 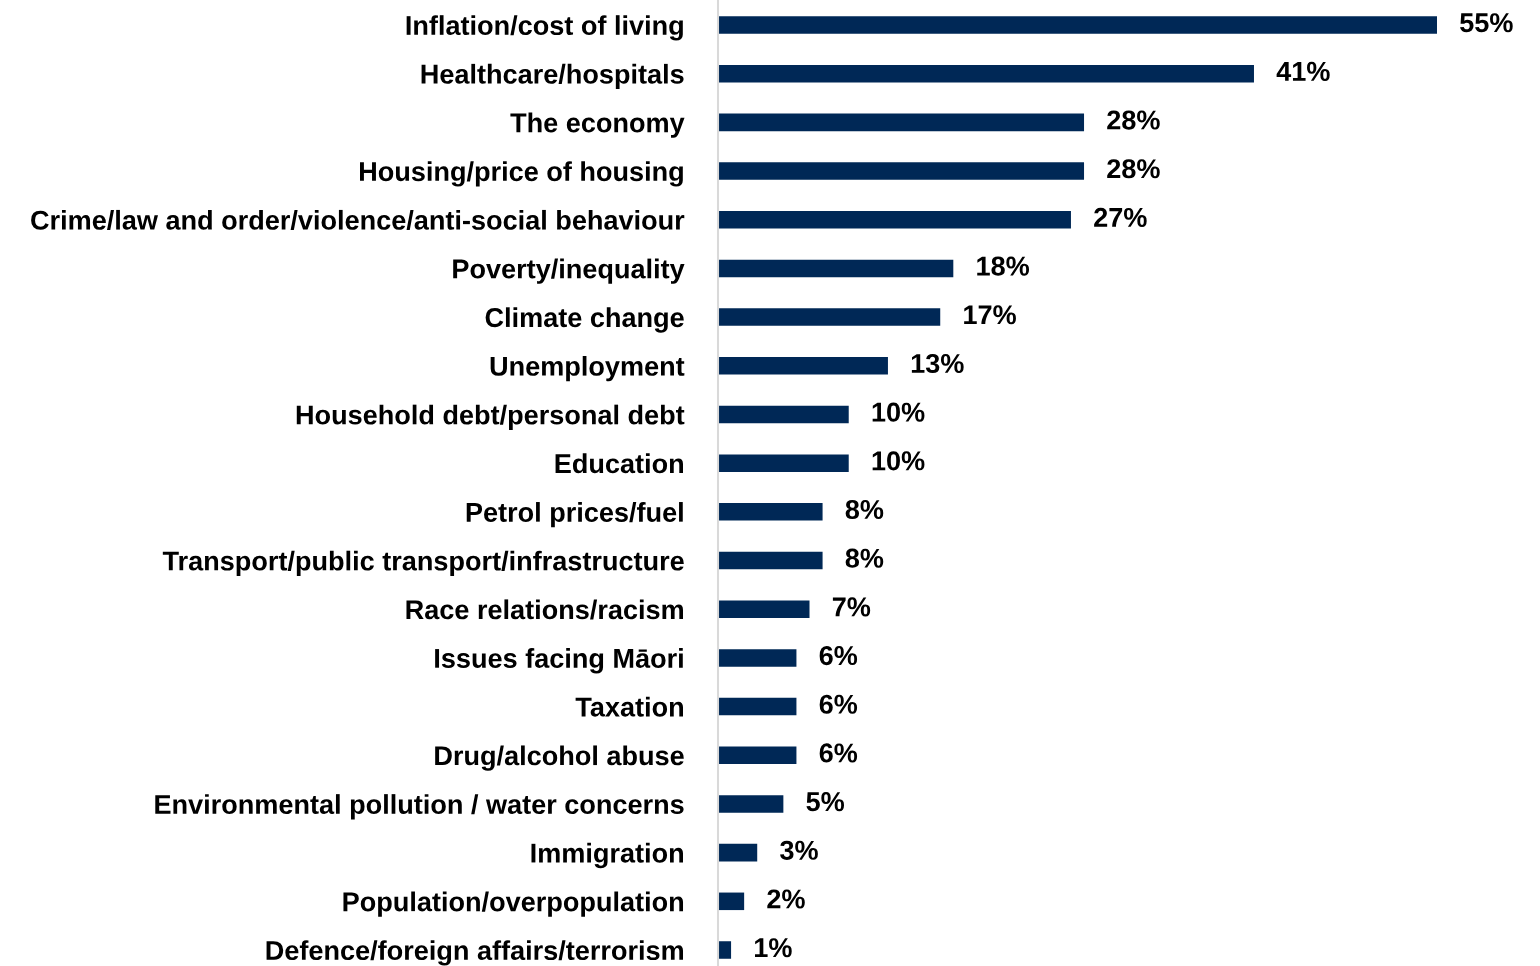 What do you see at coordinates (990, 315) in the screenshot?
I see `data-label: 17%` at bounding box center [990, 315].